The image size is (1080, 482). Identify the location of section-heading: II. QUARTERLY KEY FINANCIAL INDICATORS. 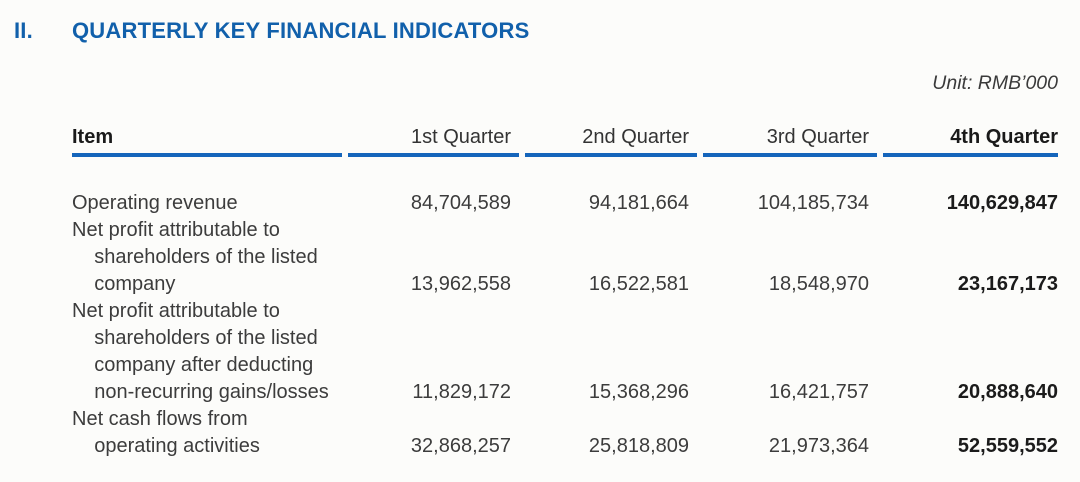
(536, 31).